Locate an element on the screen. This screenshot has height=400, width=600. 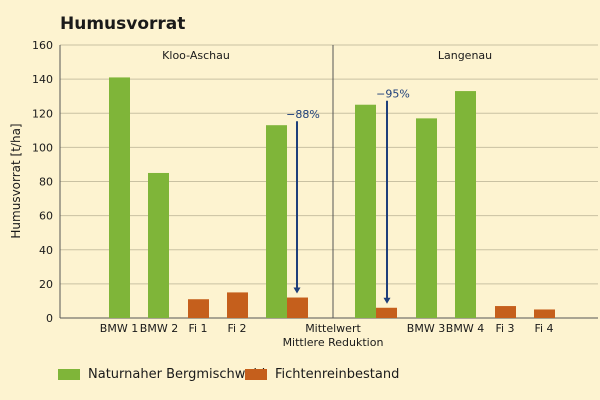
y-tick-label: 100 is located at coordinates (42, 147).